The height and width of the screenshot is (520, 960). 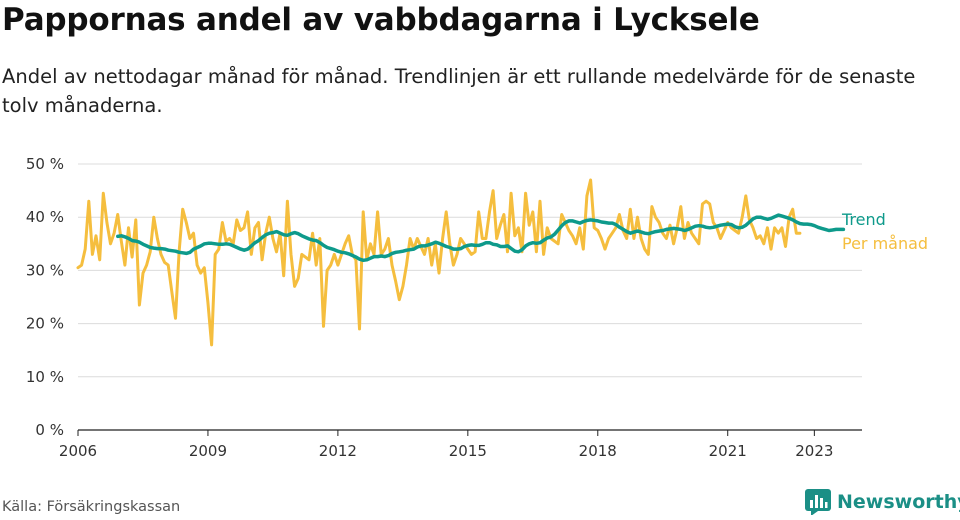 What do you see at coordinates (45, 324) in the screenshot?
I see `y-tick-label: 20 %` at bounding box center [45, 324].